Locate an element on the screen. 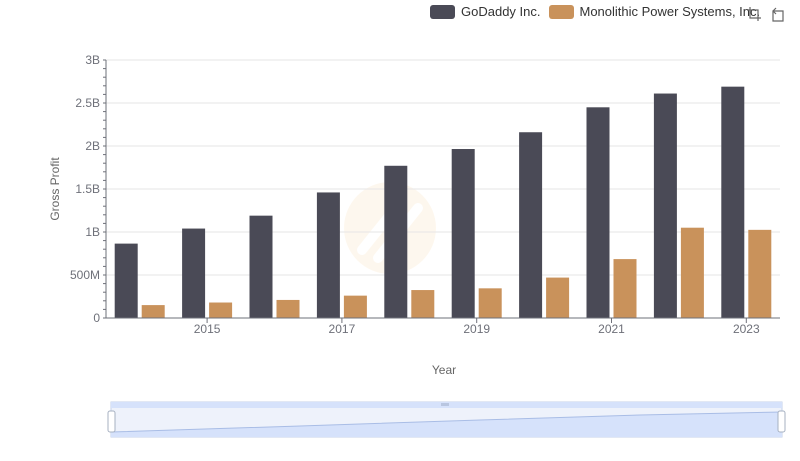  x-axis: 2015 2017 2019 2021 2023 is located at coordinates (443, 326).